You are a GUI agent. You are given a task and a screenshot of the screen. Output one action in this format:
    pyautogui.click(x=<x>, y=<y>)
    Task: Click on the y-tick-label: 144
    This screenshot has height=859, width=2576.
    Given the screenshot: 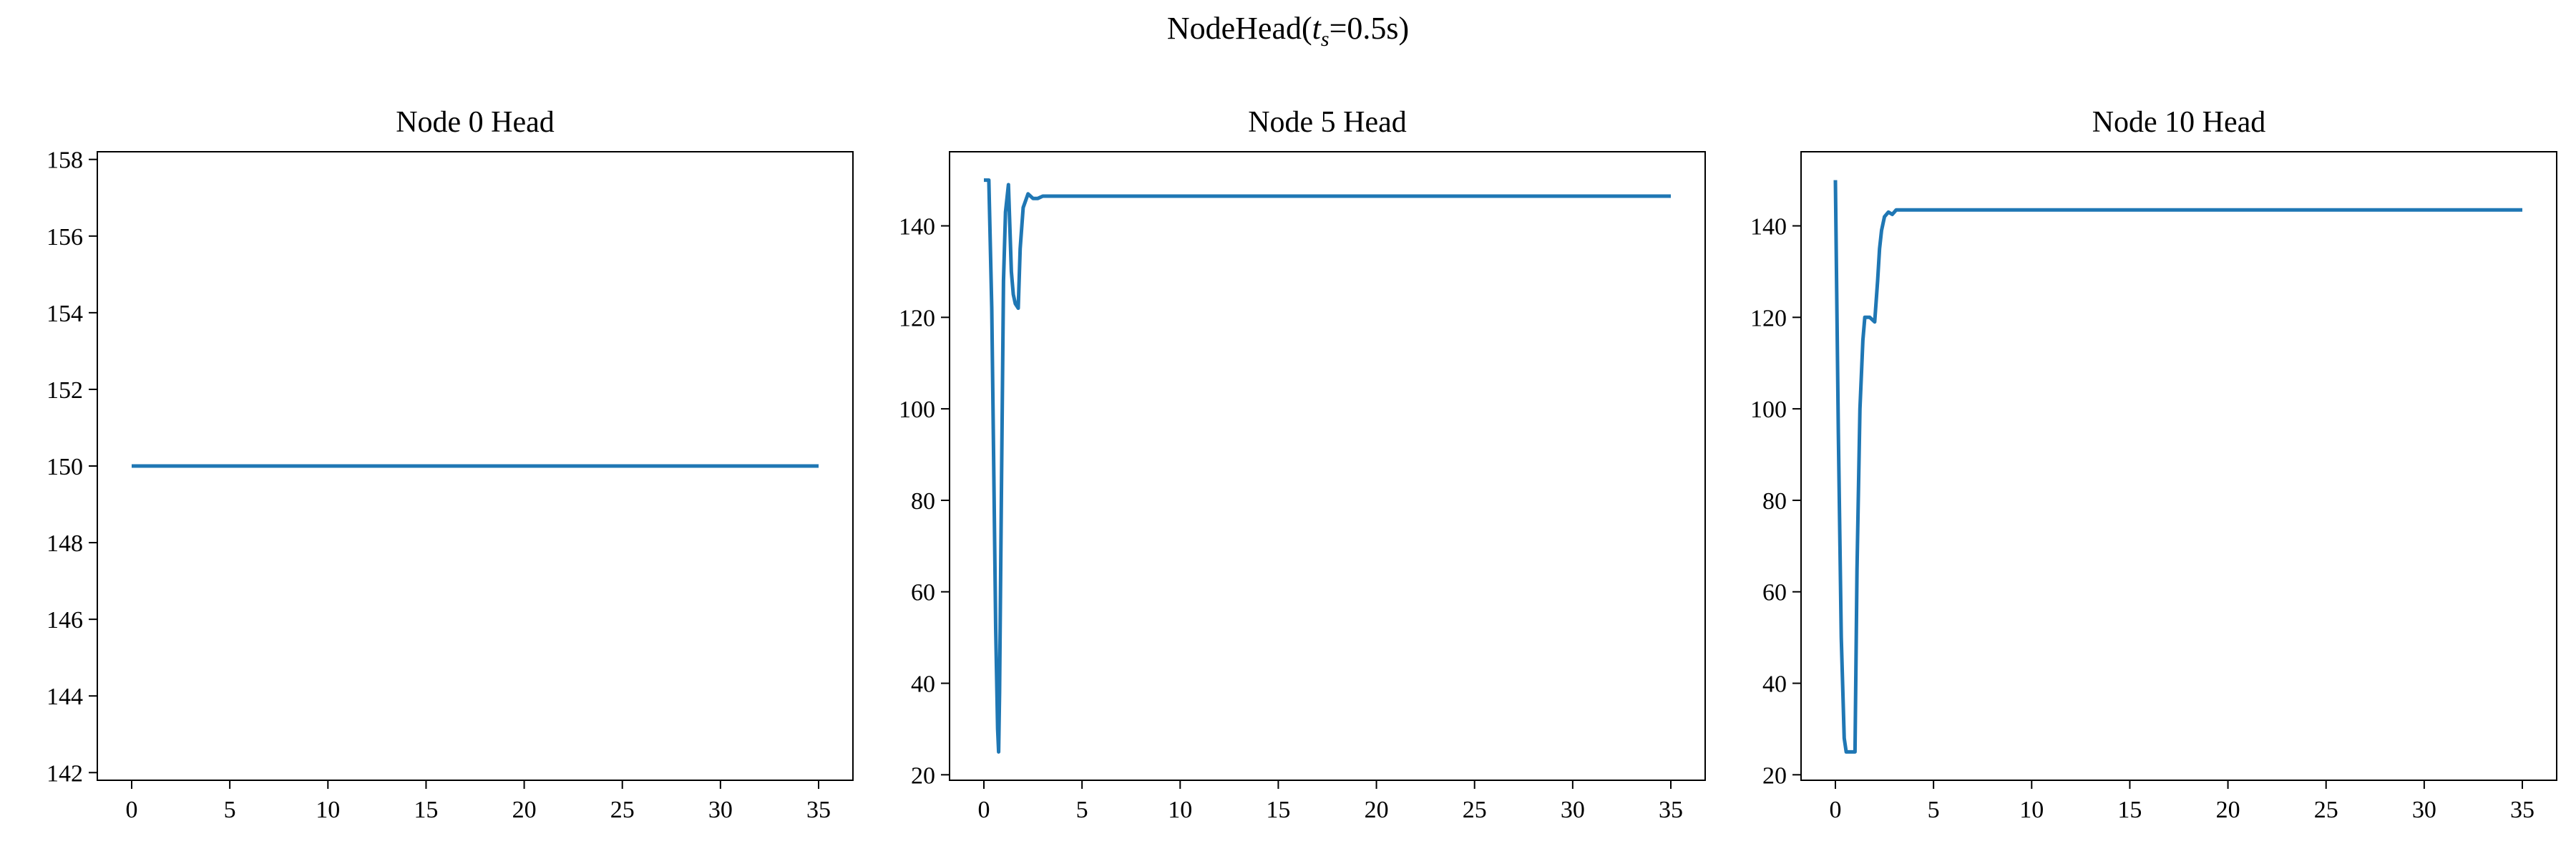 What is the action you would take?
    pyautogui.click(x=65, y=697)
    